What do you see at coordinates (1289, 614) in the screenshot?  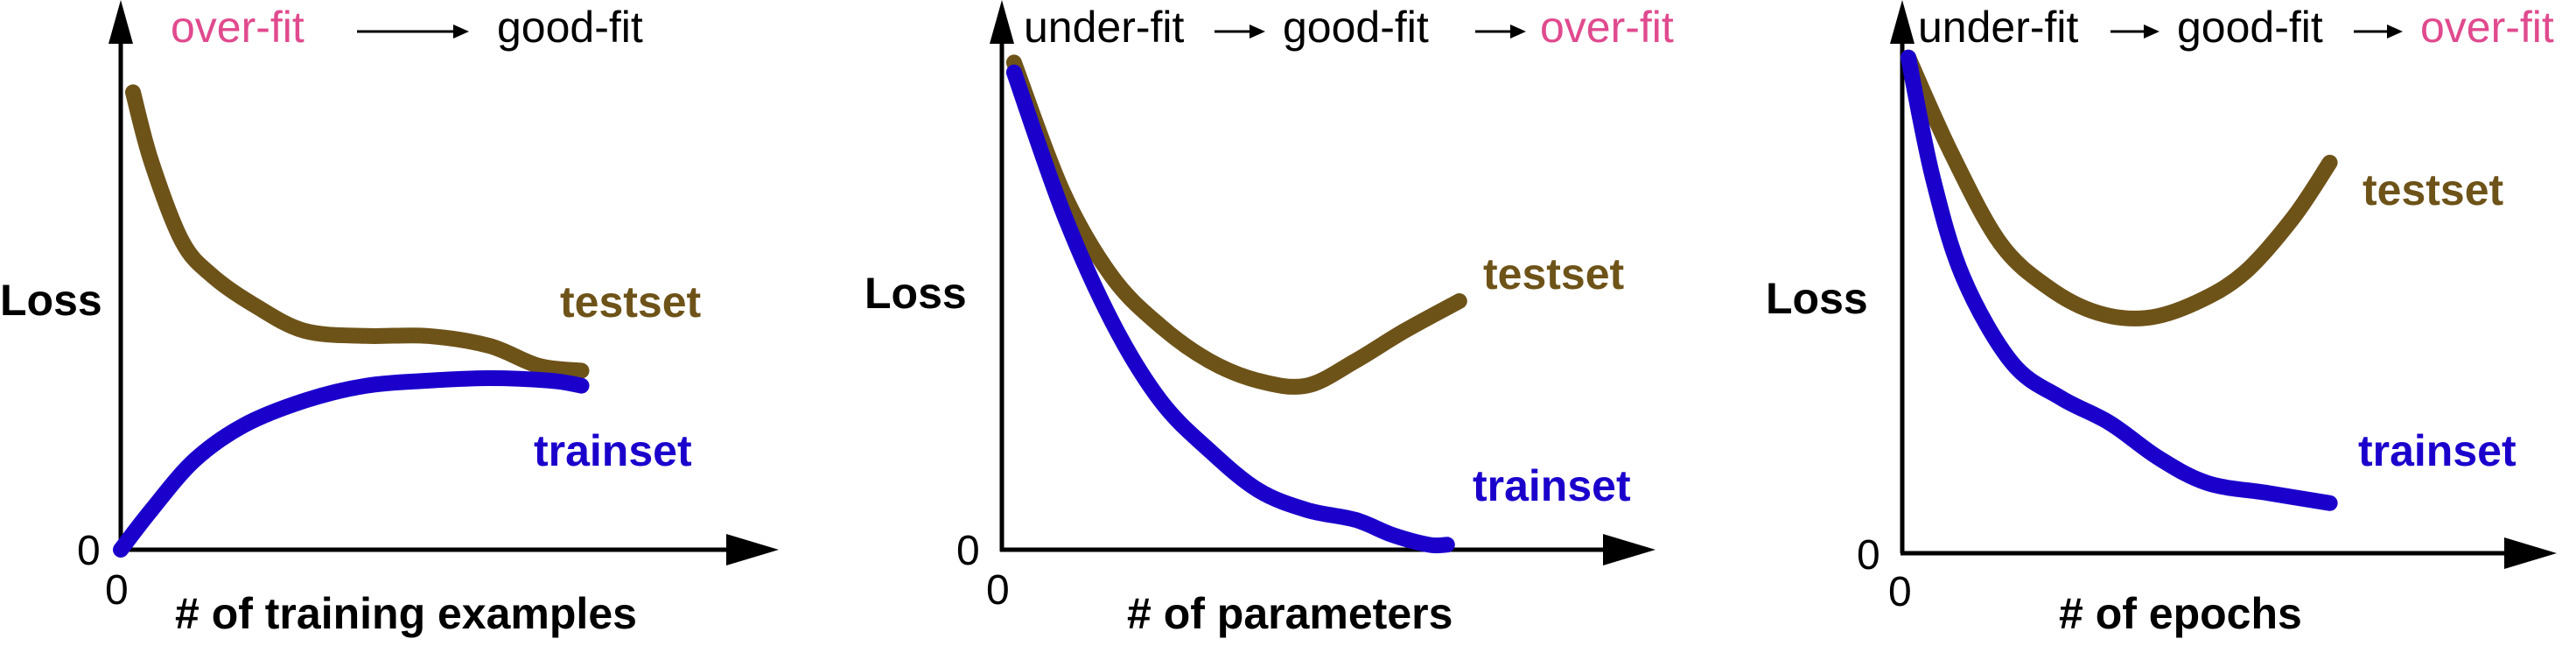 I see `x-axis-label: # of parameters` at bounding box center [1289, 614].